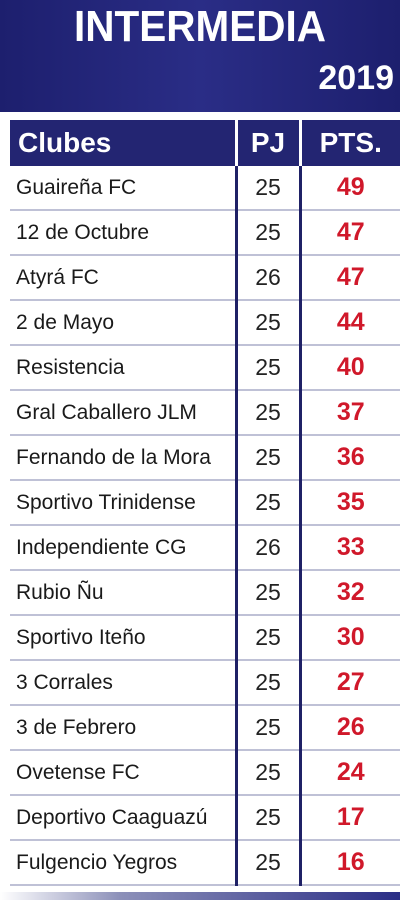  I want to click on points-cell: 35, so click(349, 503).